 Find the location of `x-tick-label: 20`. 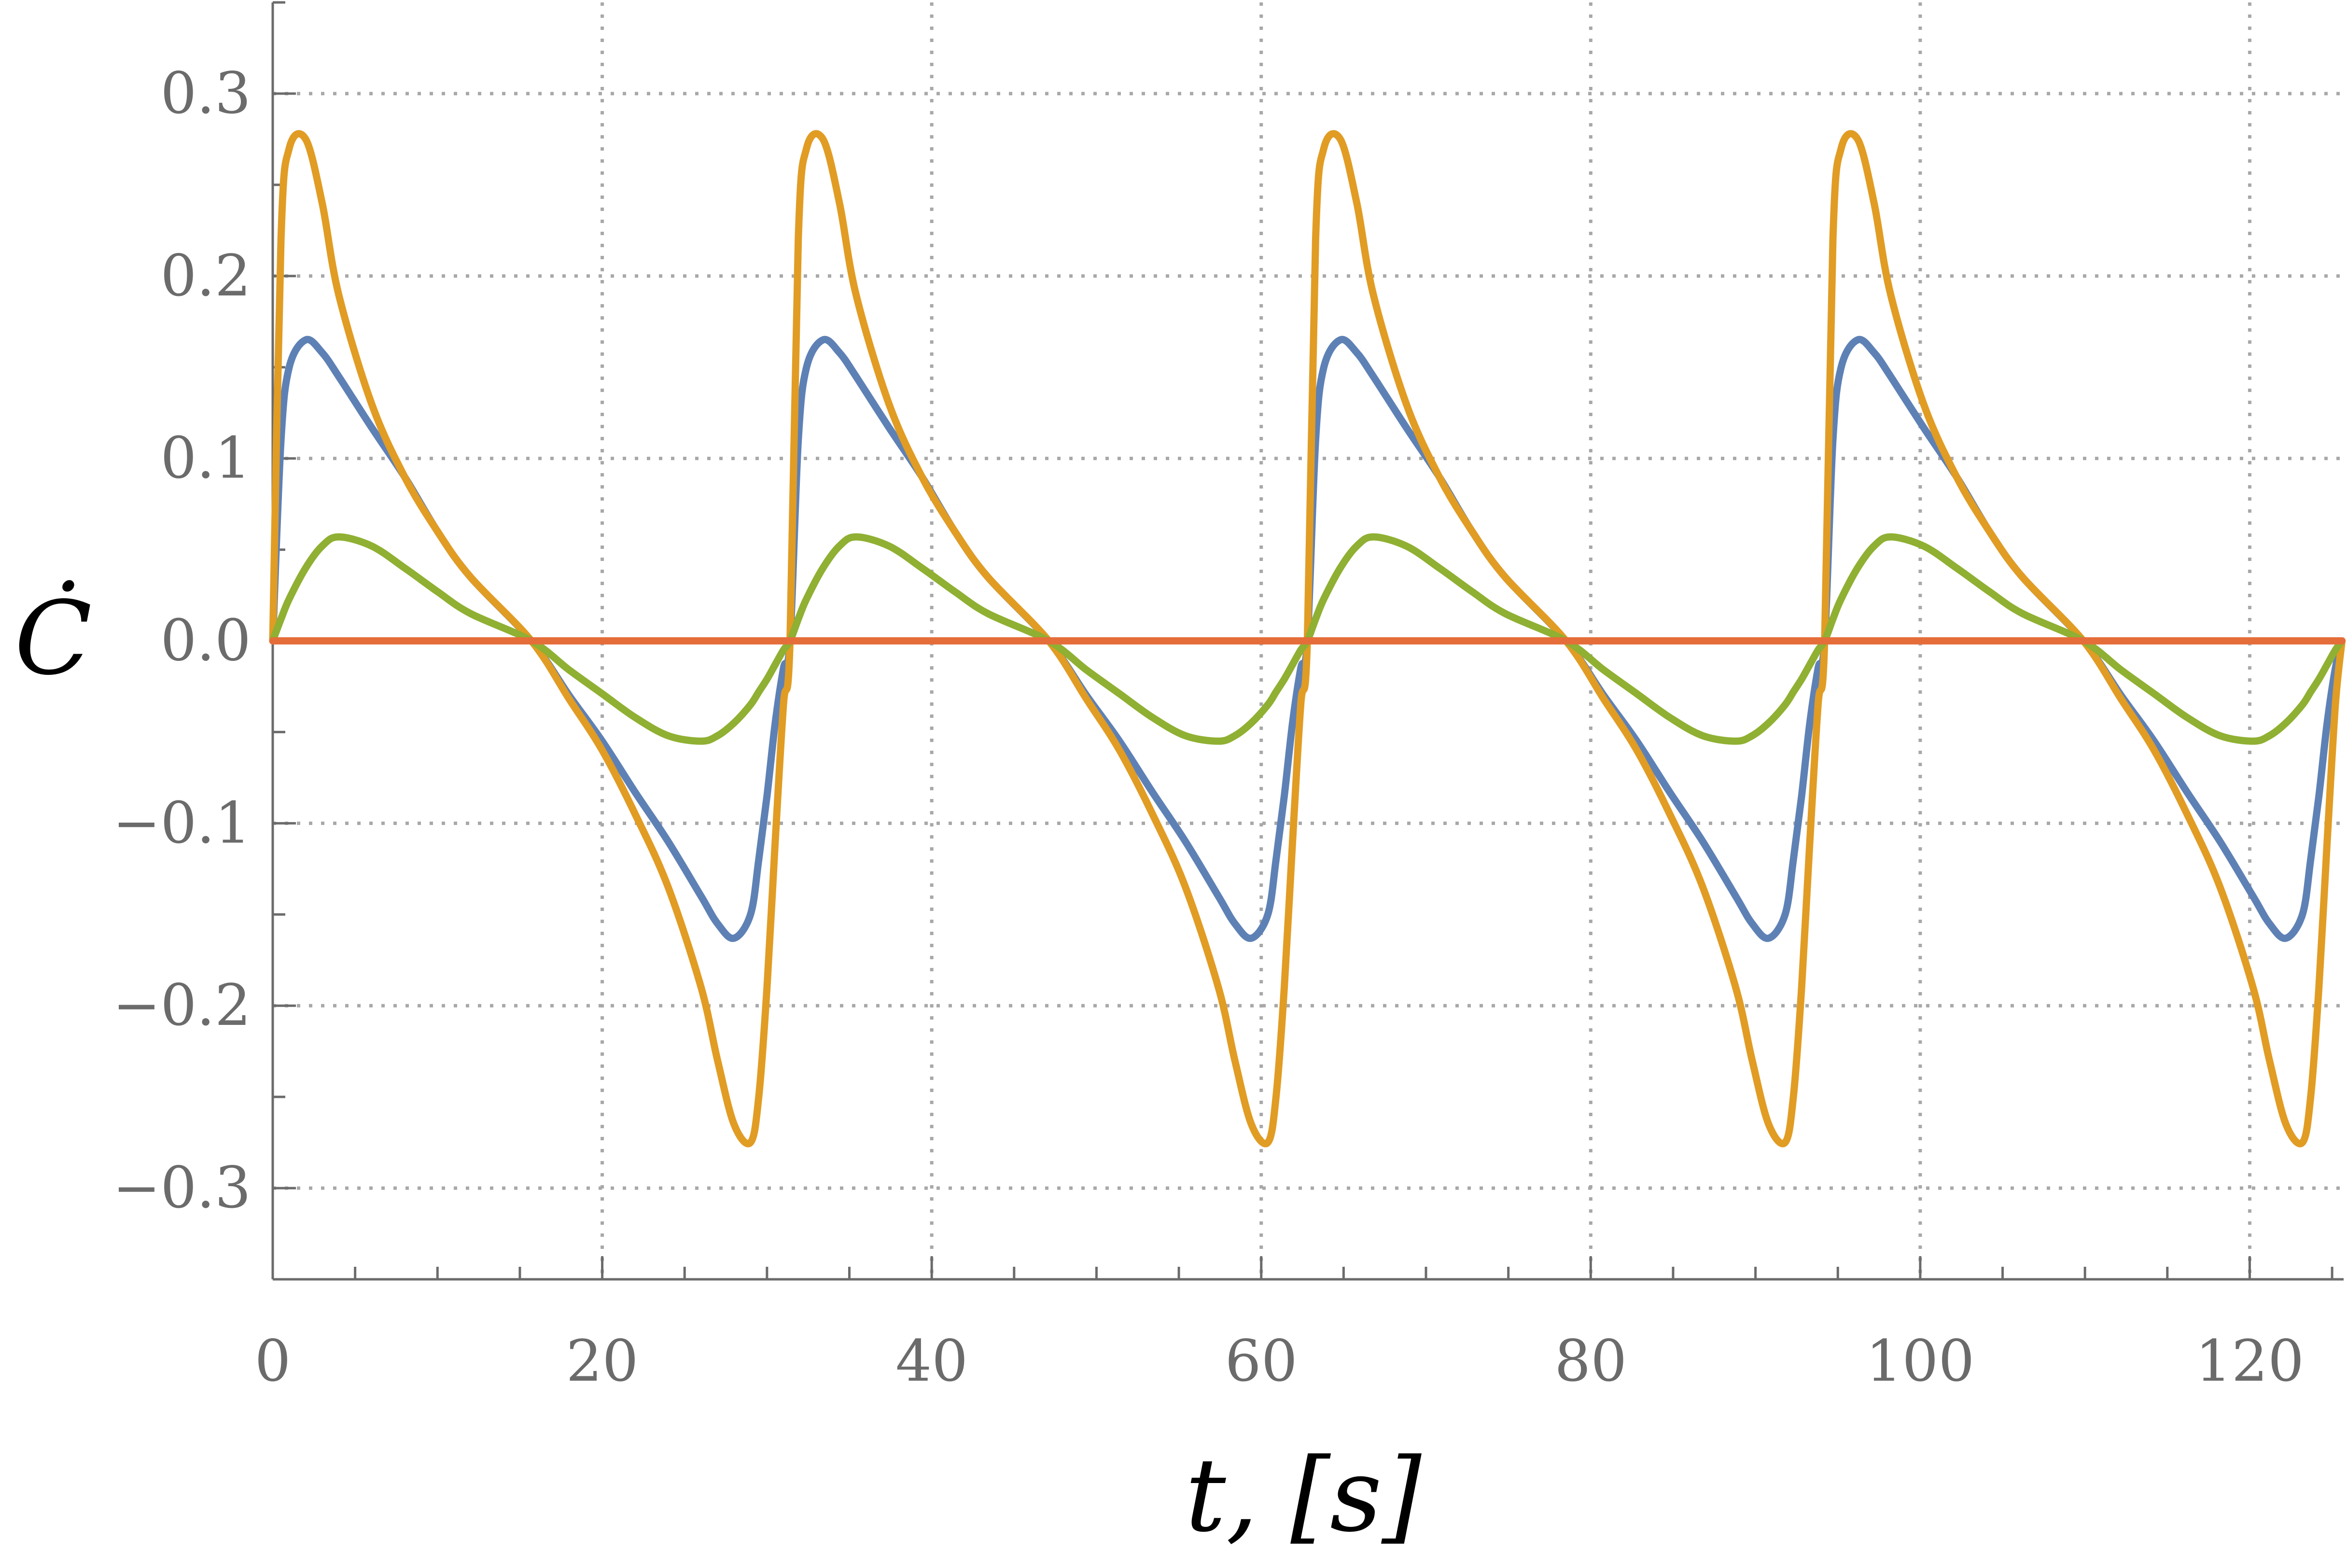

x-tick-label: 20 is located at coordinates (602, 1361).